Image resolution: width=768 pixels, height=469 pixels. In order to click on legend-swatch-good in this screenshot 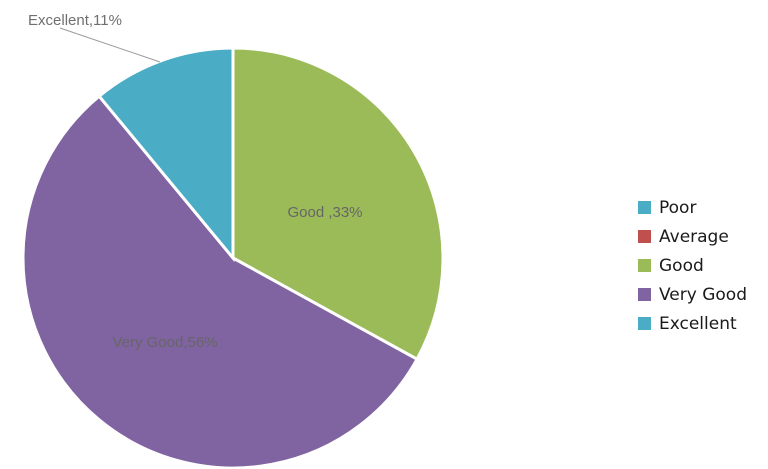, I will do `click(644, 265)`.